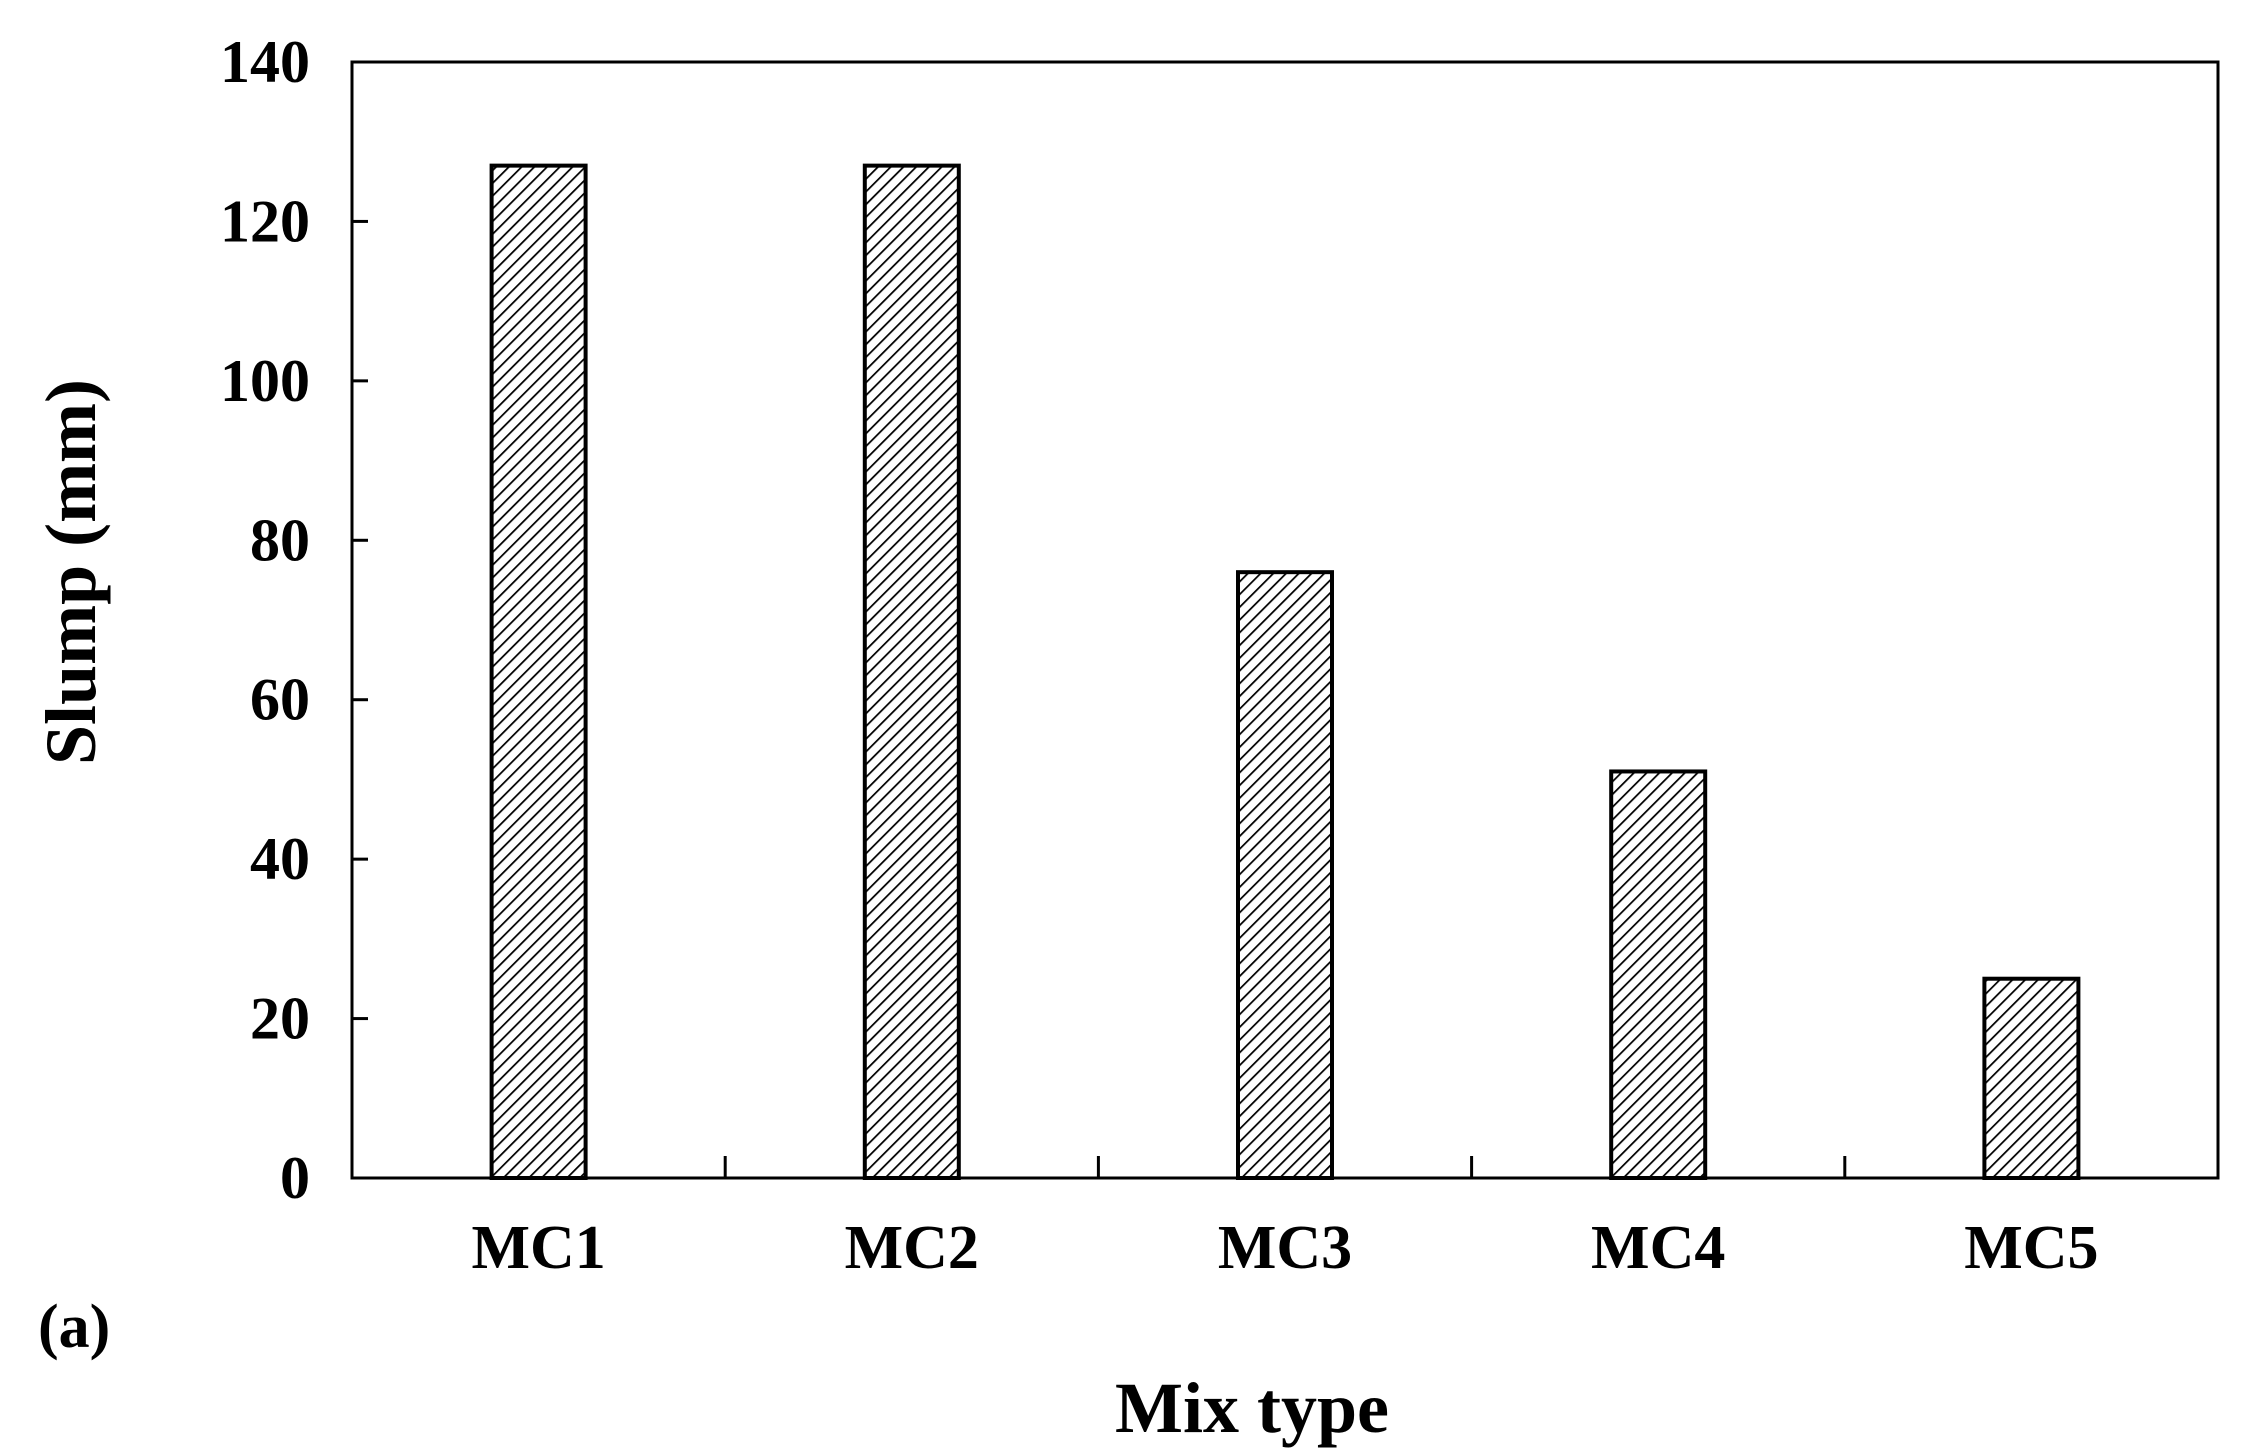 This screenshot has height=1455, width=2252. What do you see at coordinates (1252, 1408) in the screenshot?
I see `x-axis-title: Mix type` at bounding box center [1252, 1408].